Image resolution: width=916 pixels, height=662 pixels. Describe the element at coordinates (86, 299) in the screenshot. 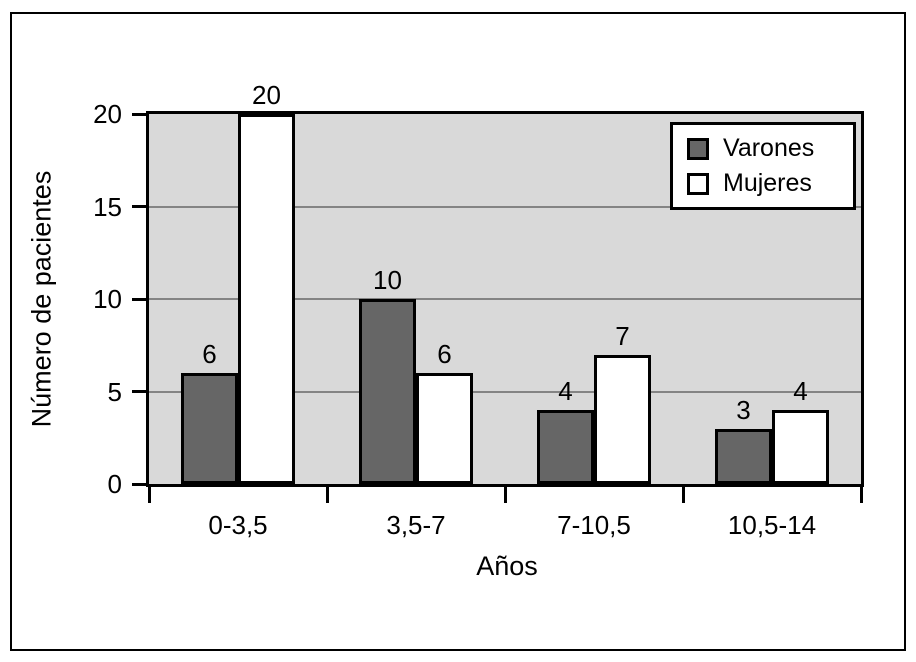

I see `y-axis-tick-labels: 0 5 10 15 20` at that location.